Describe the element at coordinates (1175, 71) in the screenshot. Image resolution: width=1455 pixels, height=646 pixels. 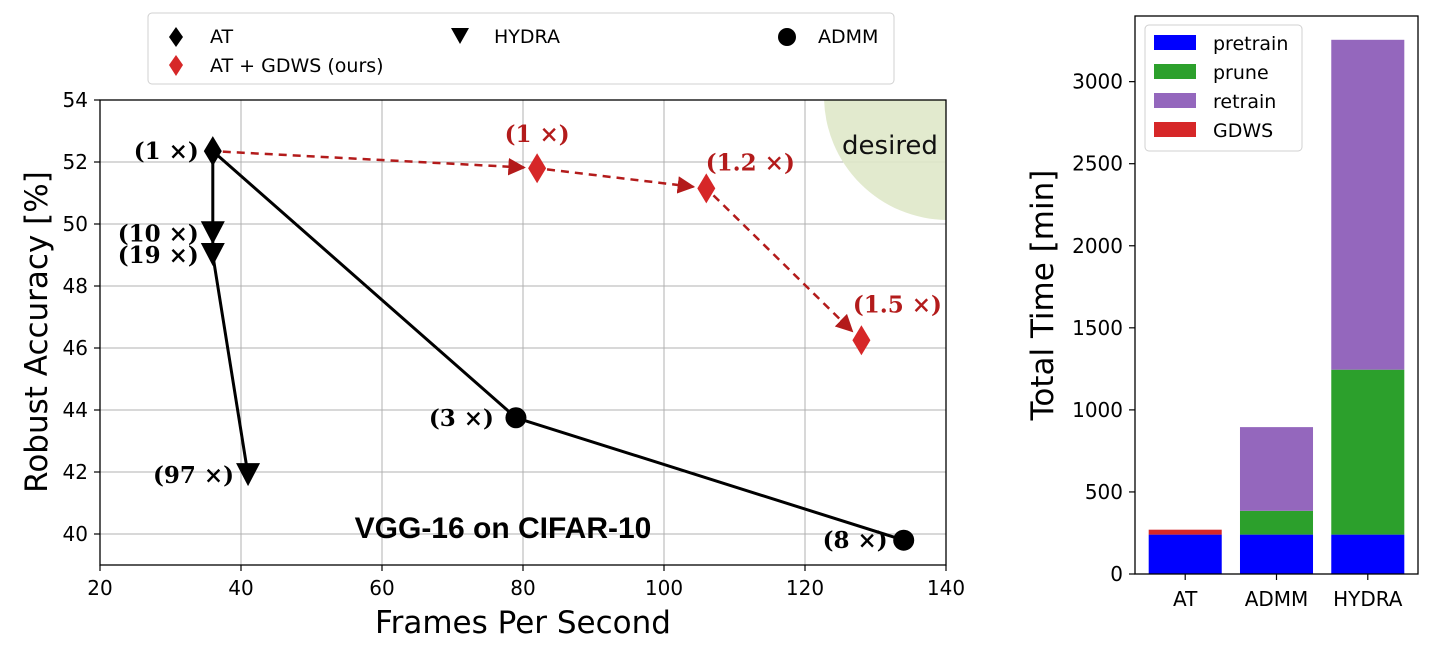
I see `legend-prune-swatch` at that location.